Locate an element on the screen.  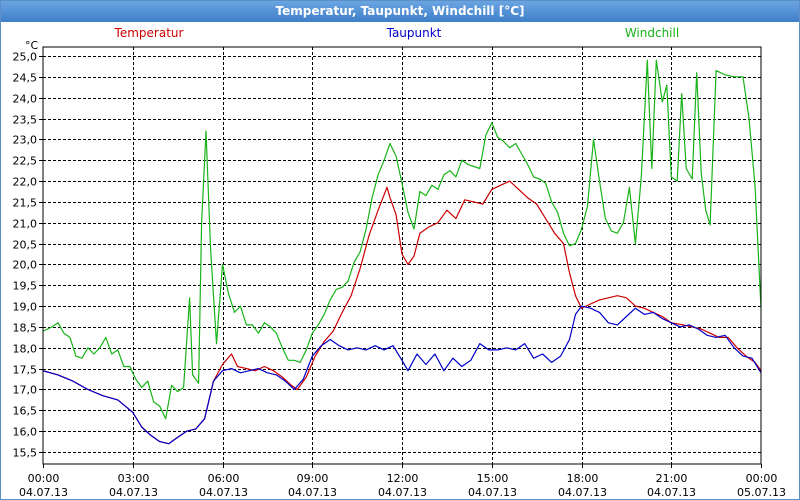
y-tick-label: 23,0 is located at coordinates (25, 140).